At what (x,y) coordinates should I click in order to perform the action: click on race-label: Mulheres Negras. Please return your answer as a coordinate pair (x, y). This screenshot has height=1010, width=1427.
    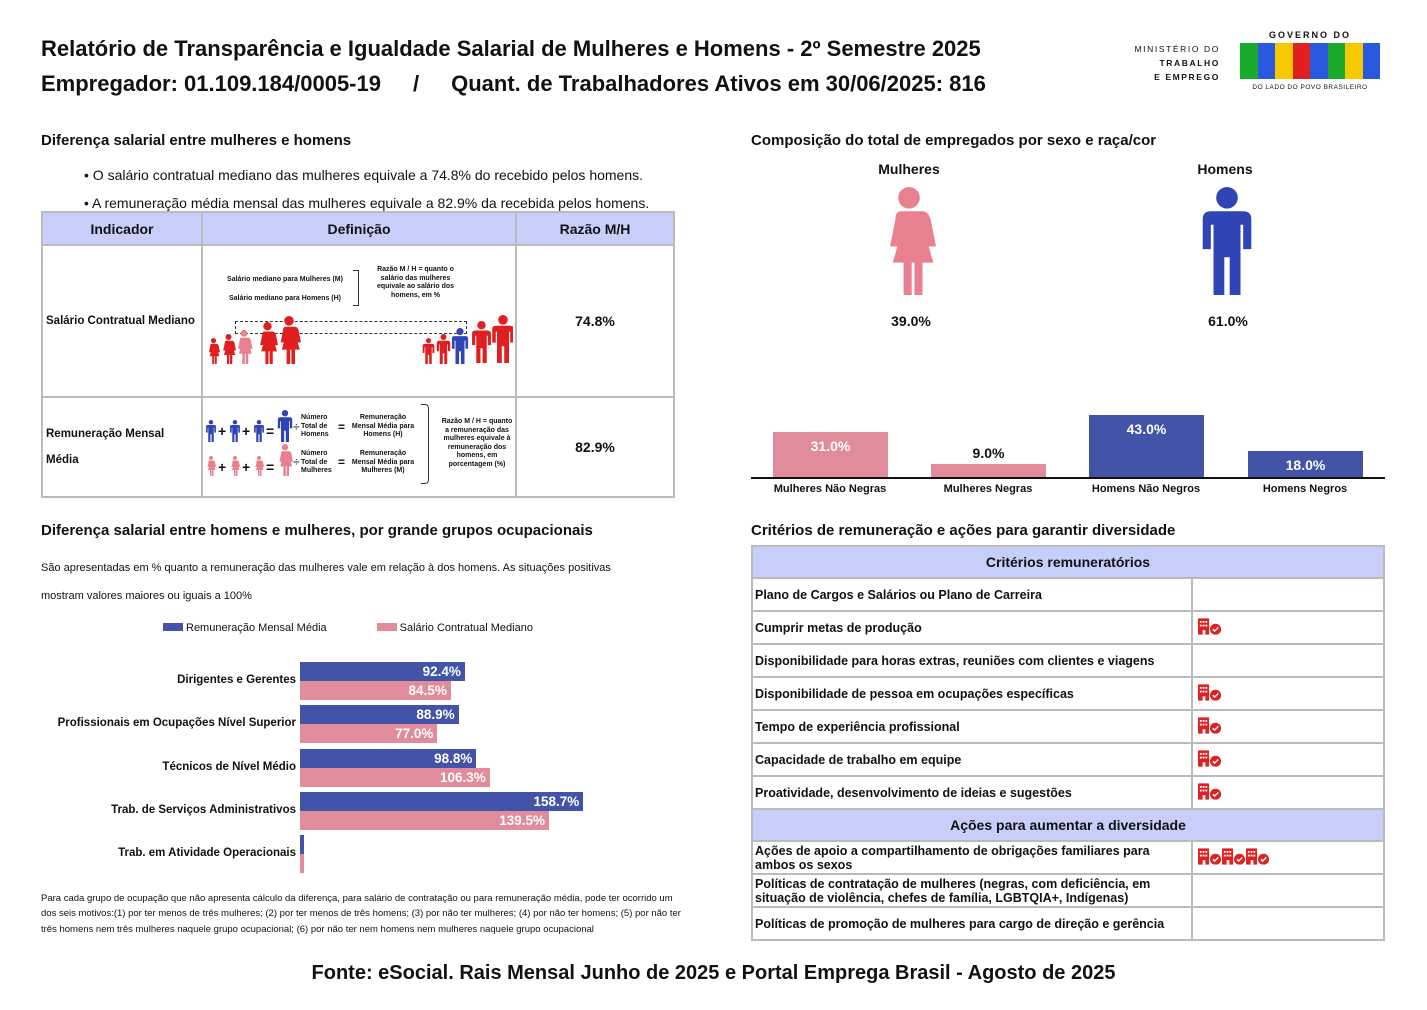
    Looking at the image, I should click on (988, 489).